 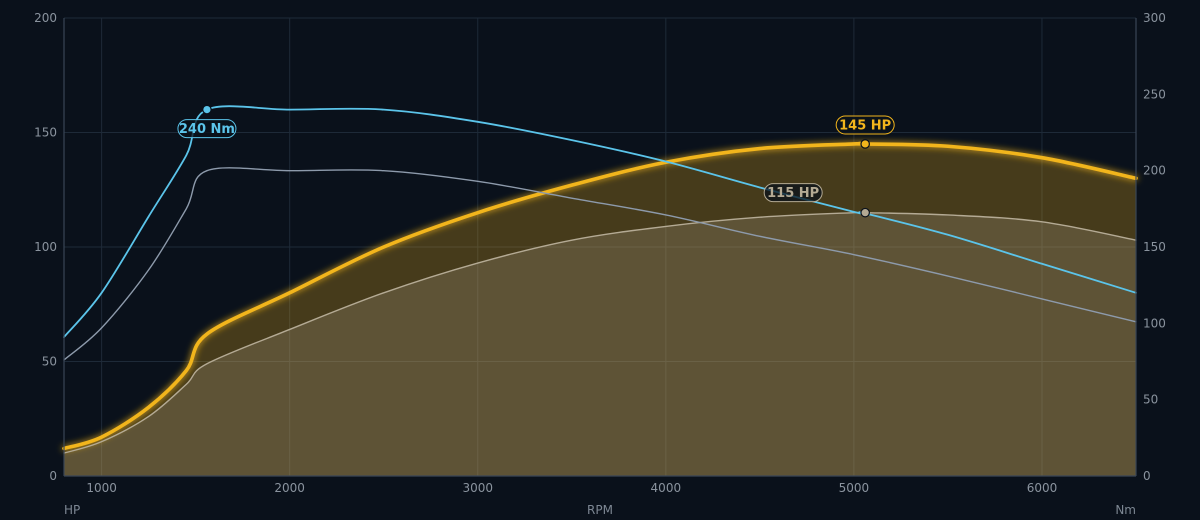 I want to click on annotation-3-pill, so click(x=207, y=129).